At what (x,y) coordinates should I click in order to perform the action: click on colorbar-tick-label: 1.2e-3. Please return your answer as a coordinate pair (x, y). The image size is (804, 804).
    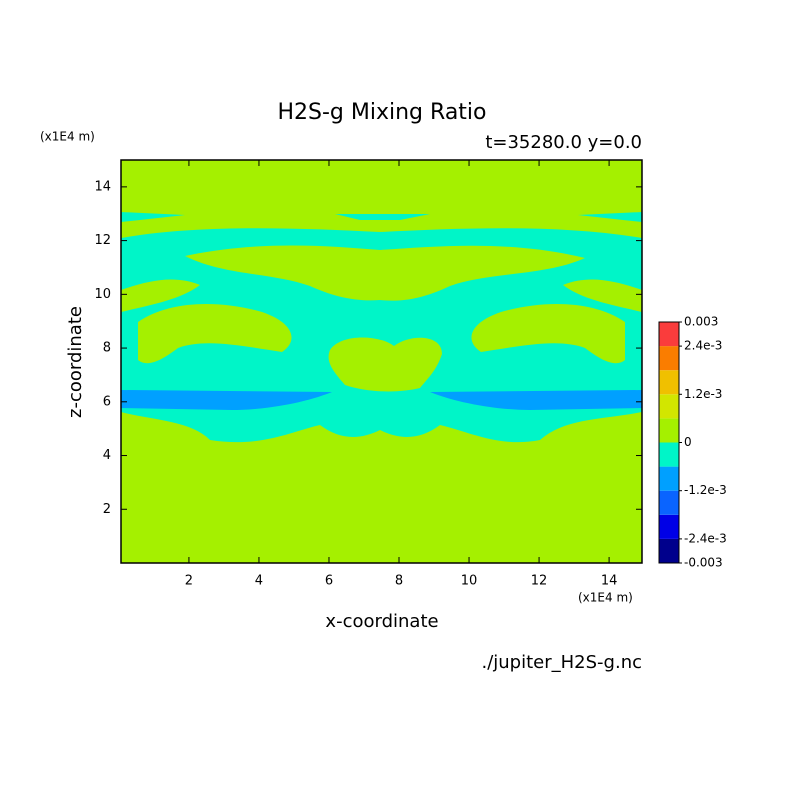
    Looking at the image, I should click on (703, 394).